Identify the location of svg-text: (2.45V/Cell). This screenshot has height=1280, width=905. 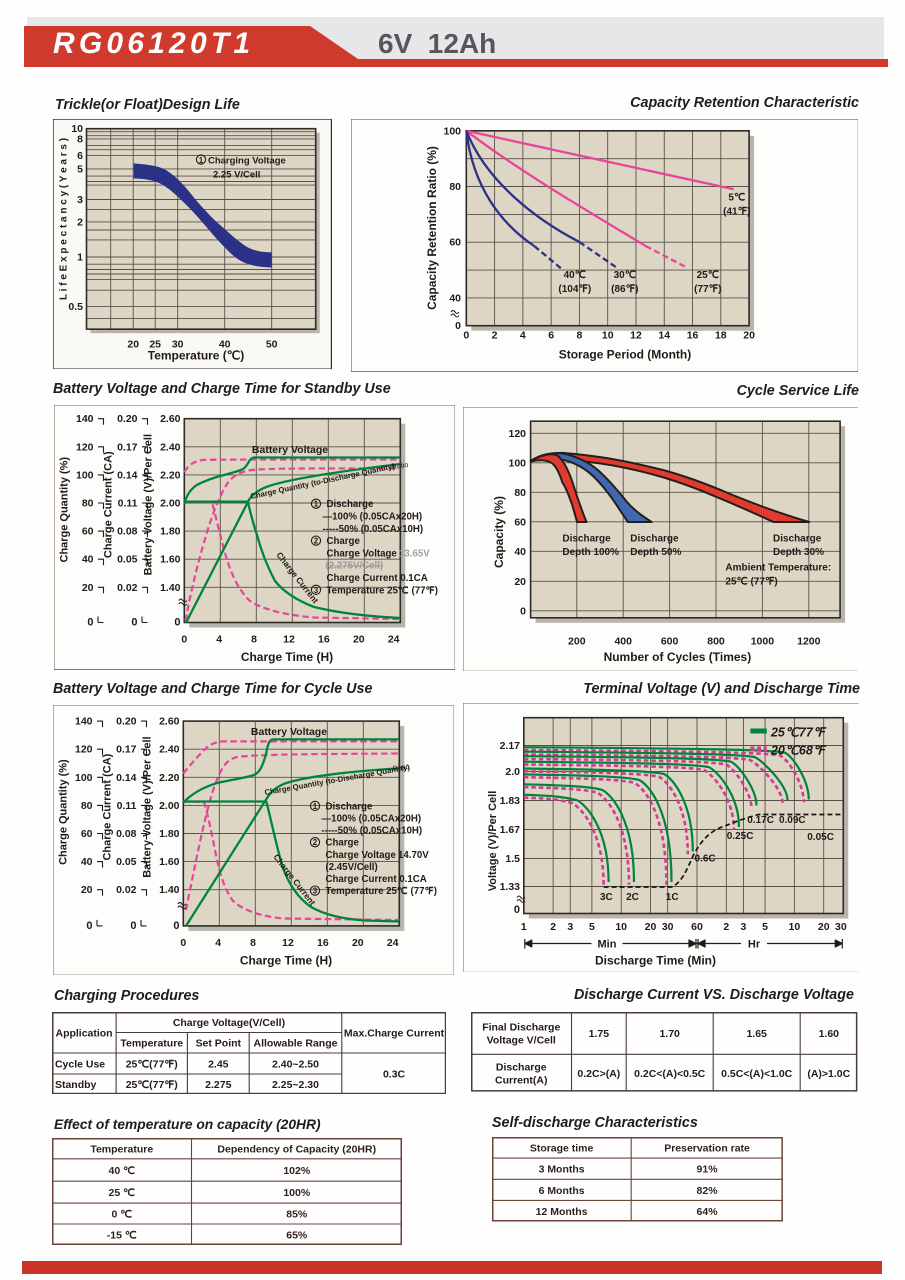
(352, 867).